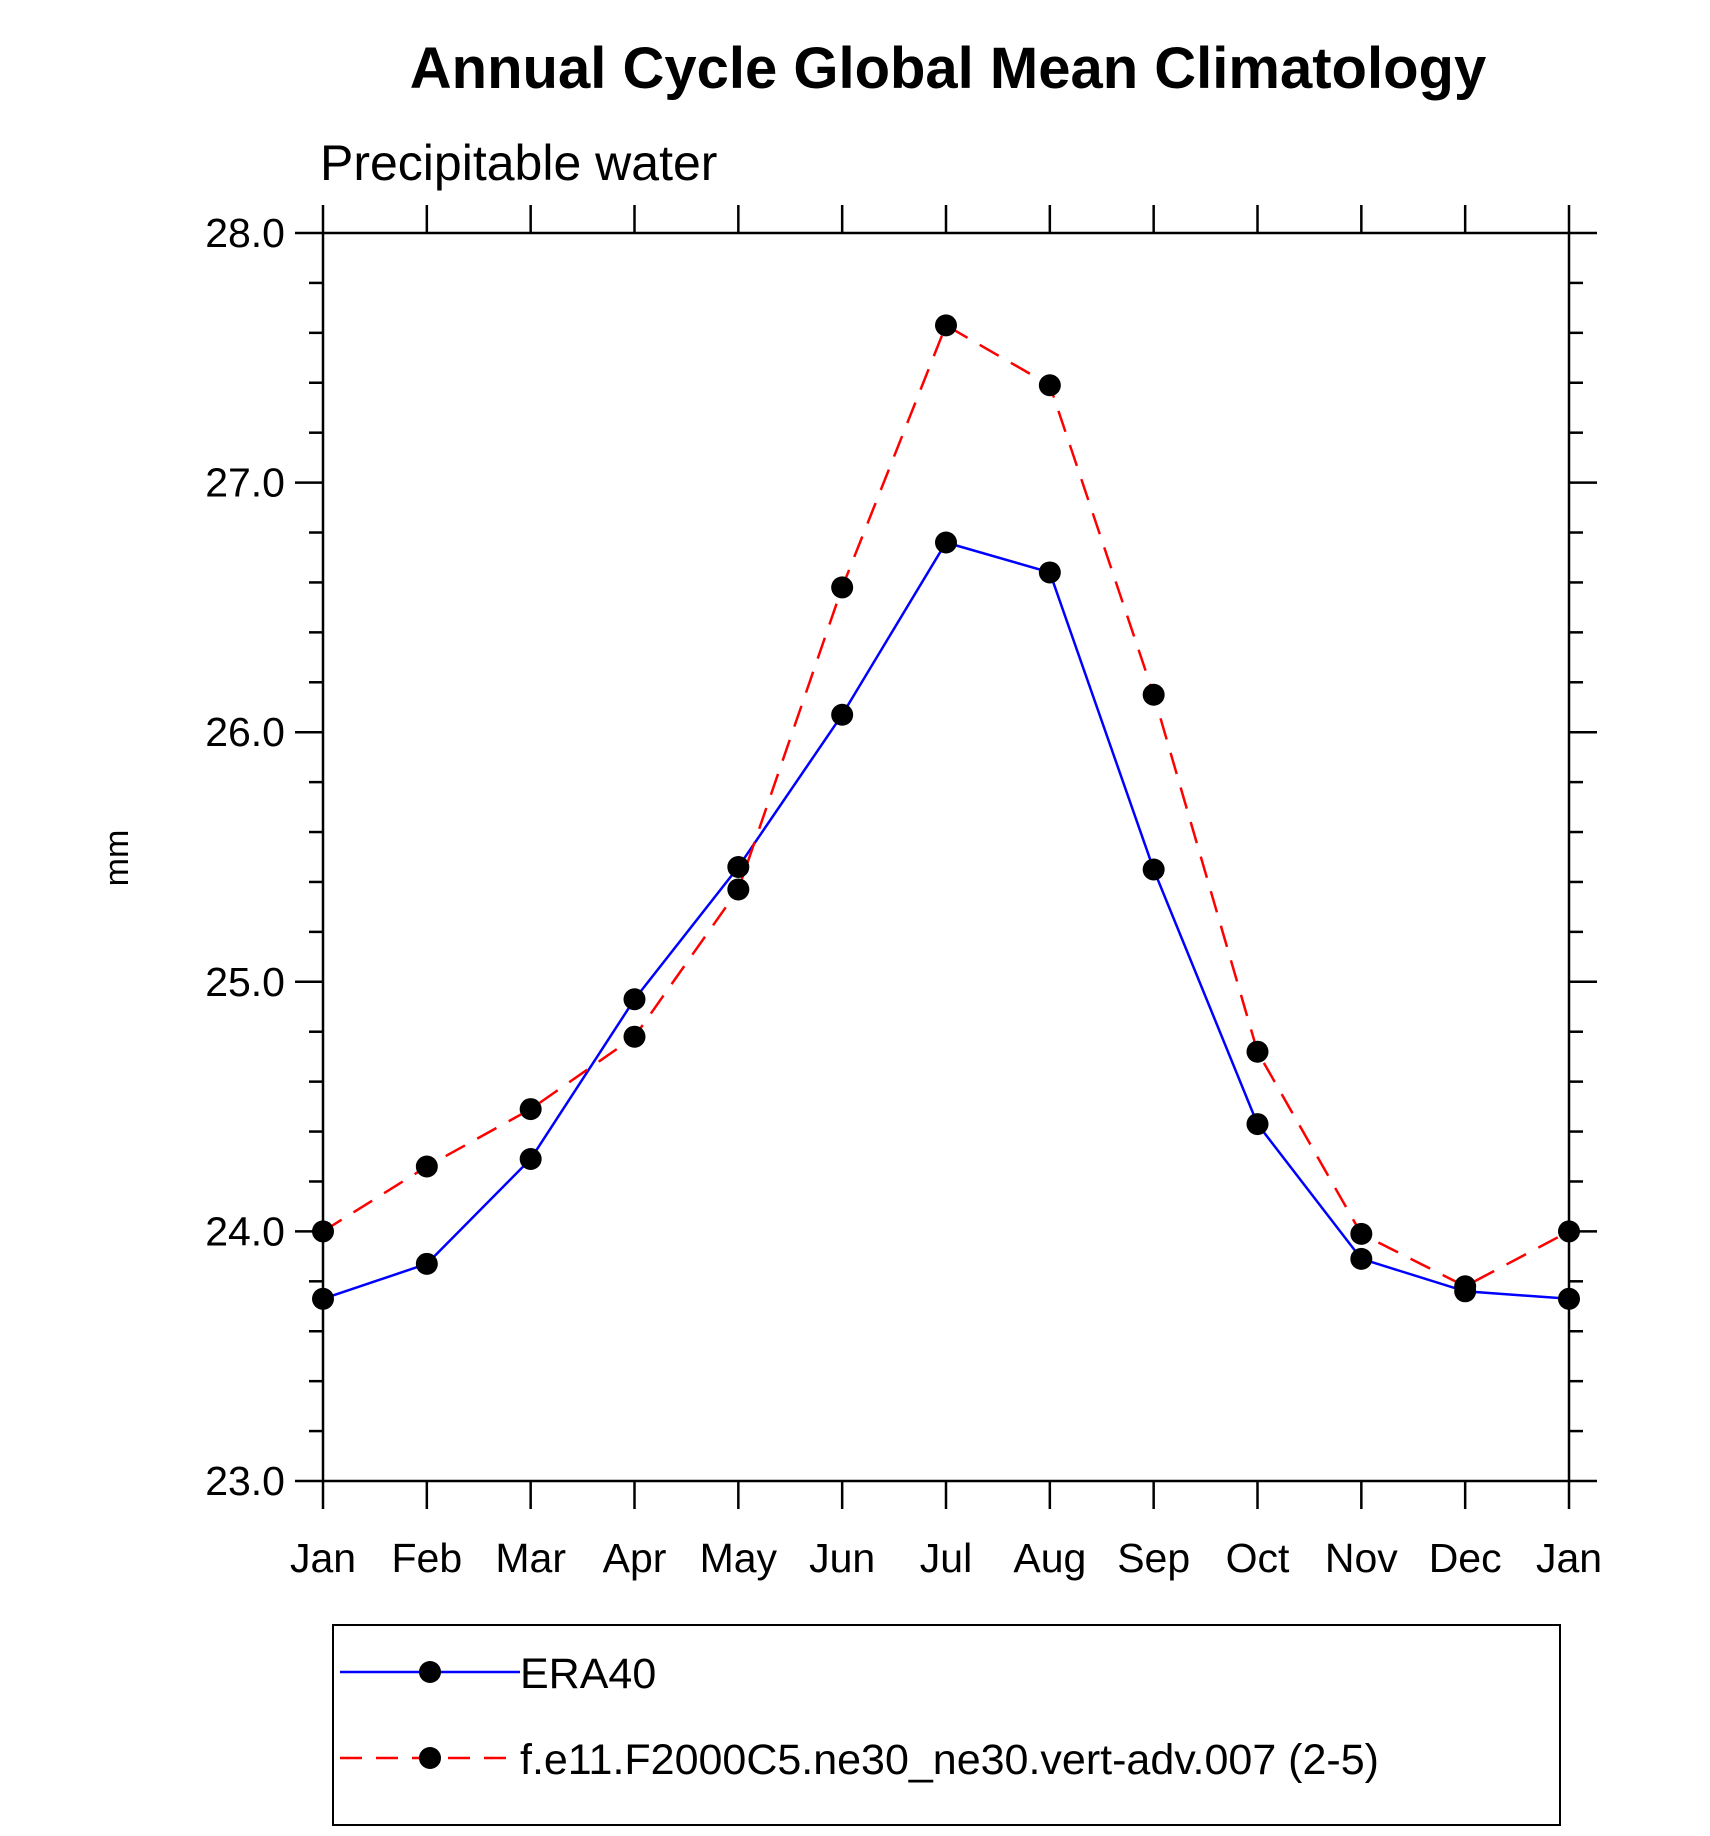  What do you see at coordinates (245, 1231) in the screenshot?
I see `y-tick-label: 24.0` at bounding box center [245, 1231].